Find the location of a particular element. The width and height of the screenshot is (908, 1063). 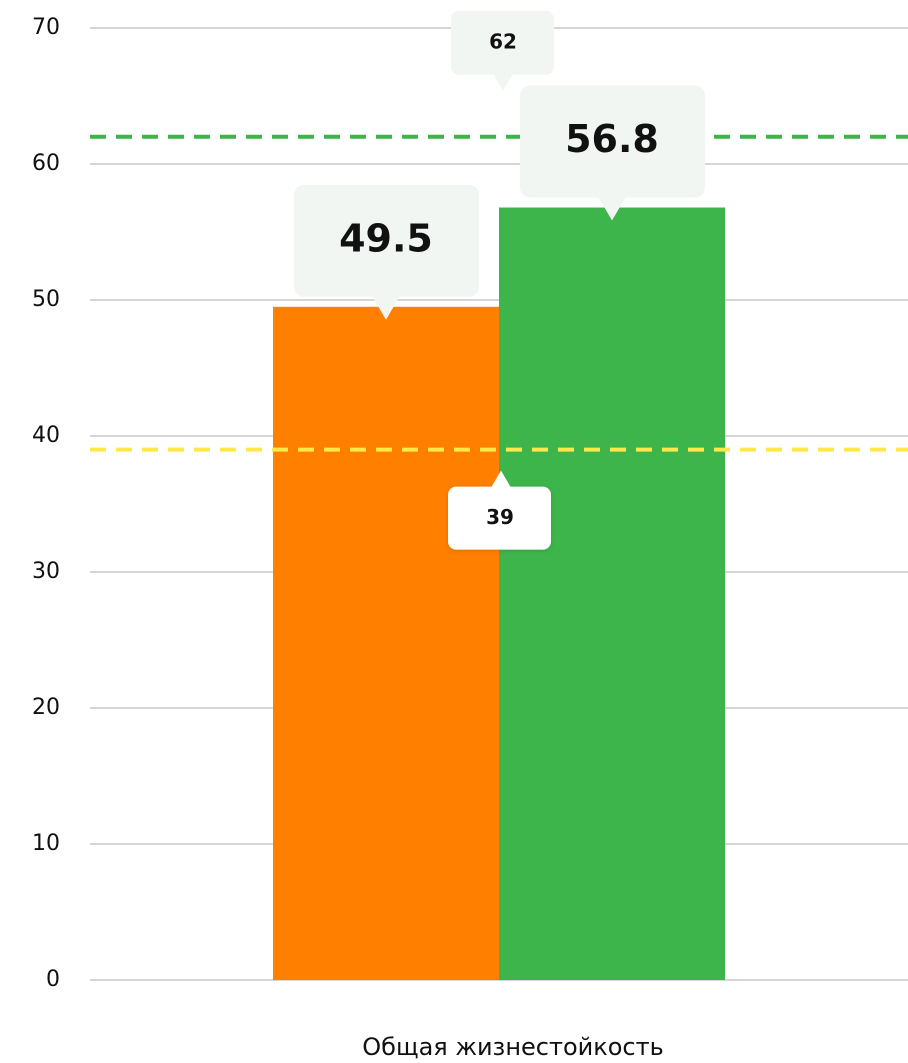

data-label-callout: 49.5 is located at coordinates (386, 252).